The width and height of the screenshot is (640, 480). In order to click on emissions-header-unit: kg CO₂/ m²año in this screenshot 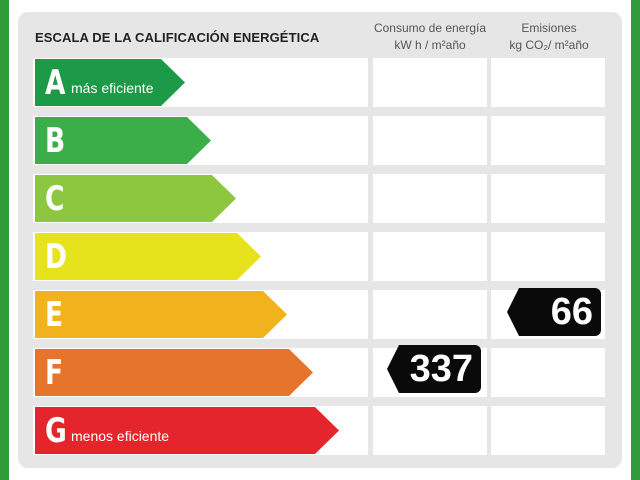, I will do `click(549, 45)`.